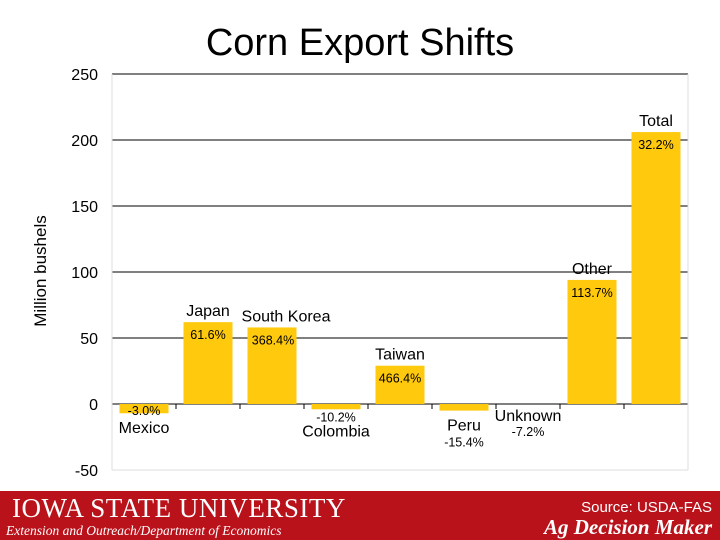 The width and height of the screenshot is (720, 540). Describe the element at coordinates (89, 339) in the screenshot. I see `y-tick-label: 50` at that location.